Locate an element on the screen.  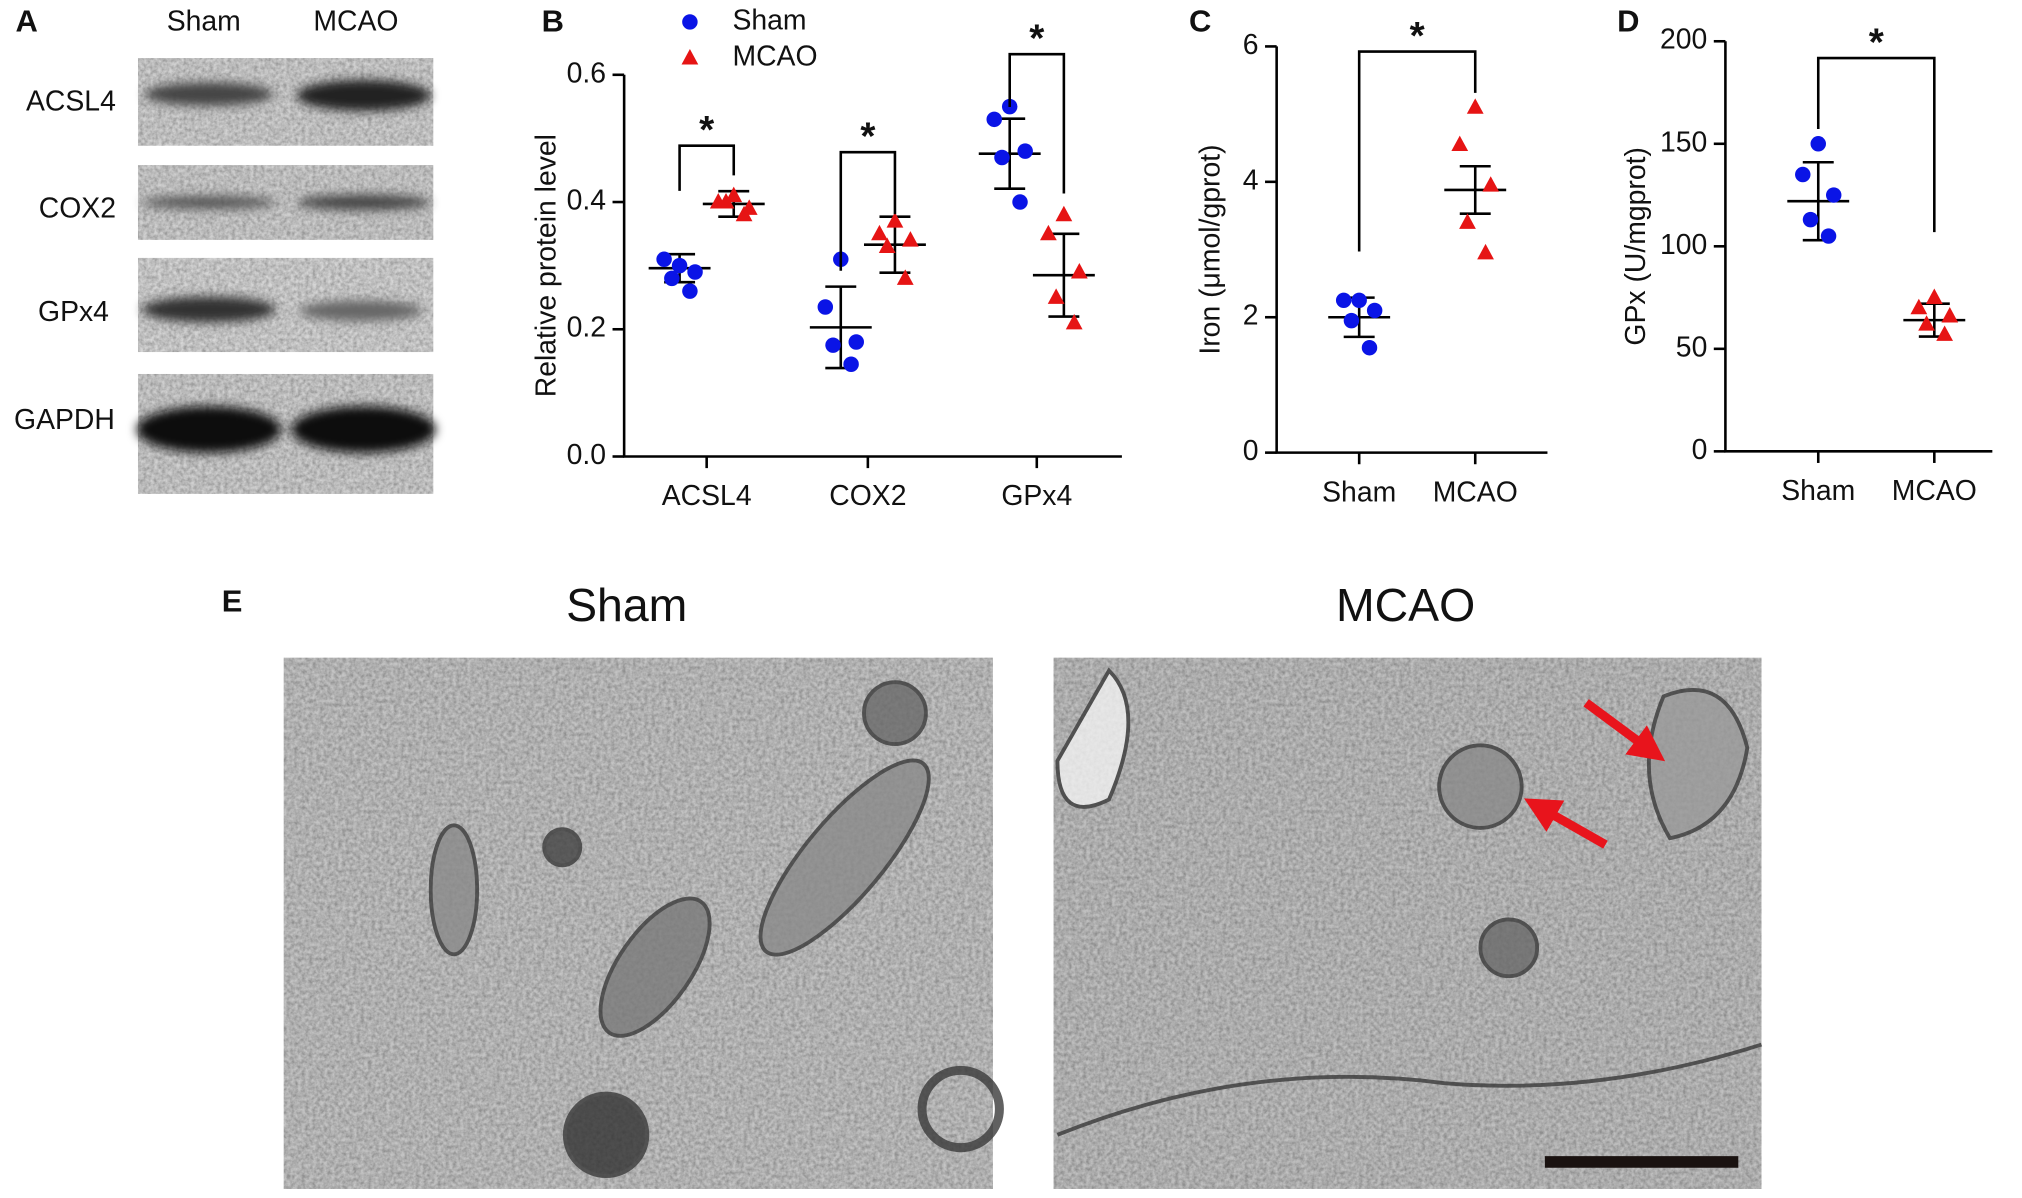
em-title: MCAO is located at coordinates (1405, 605).